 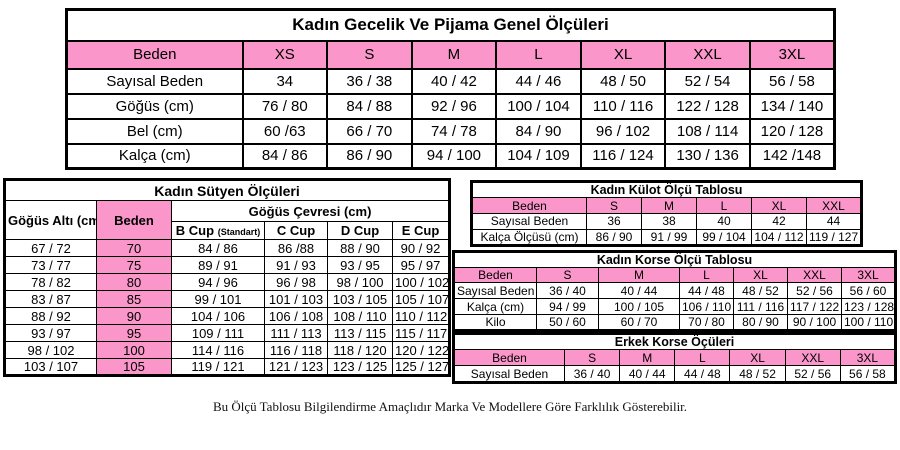 What do you see at coordinates (421, 333) in the screenshot?
I see `table-cell: 115 / 117` at bounding box center [421, 333].